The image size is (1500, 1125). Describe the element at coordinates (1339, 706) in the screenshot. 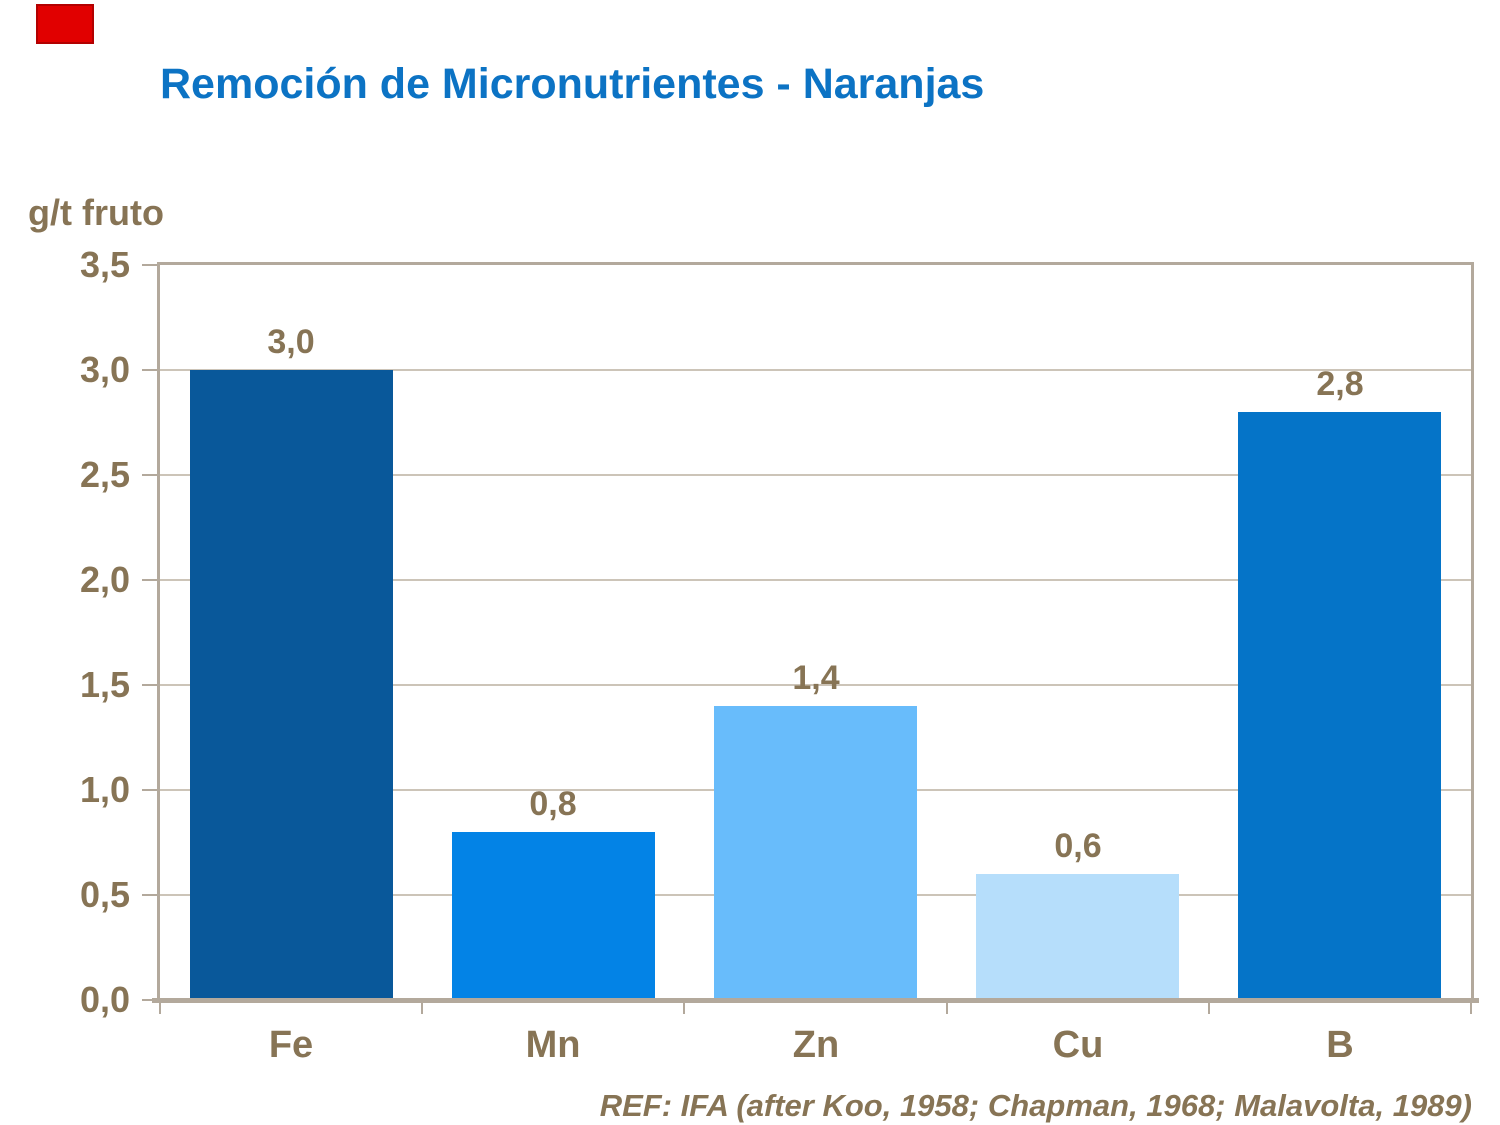

I see `bar-b` at that location.